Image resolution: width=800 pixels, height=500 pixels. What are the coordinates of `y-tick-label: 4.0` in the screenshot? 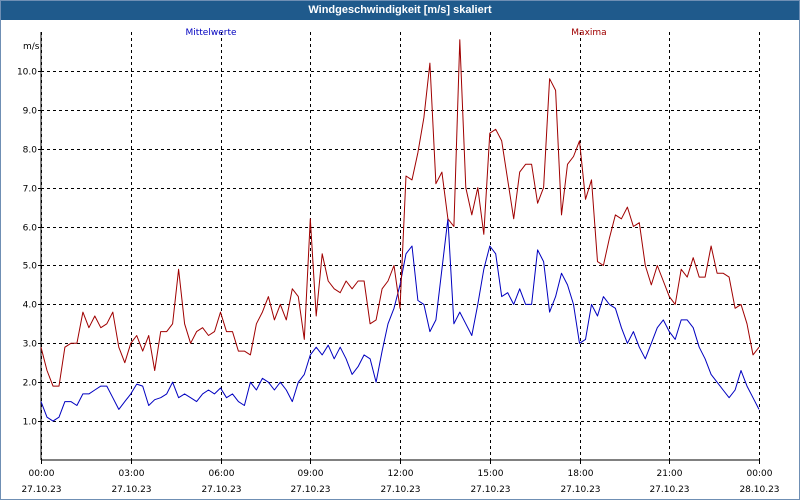 It's located at (30, 306).